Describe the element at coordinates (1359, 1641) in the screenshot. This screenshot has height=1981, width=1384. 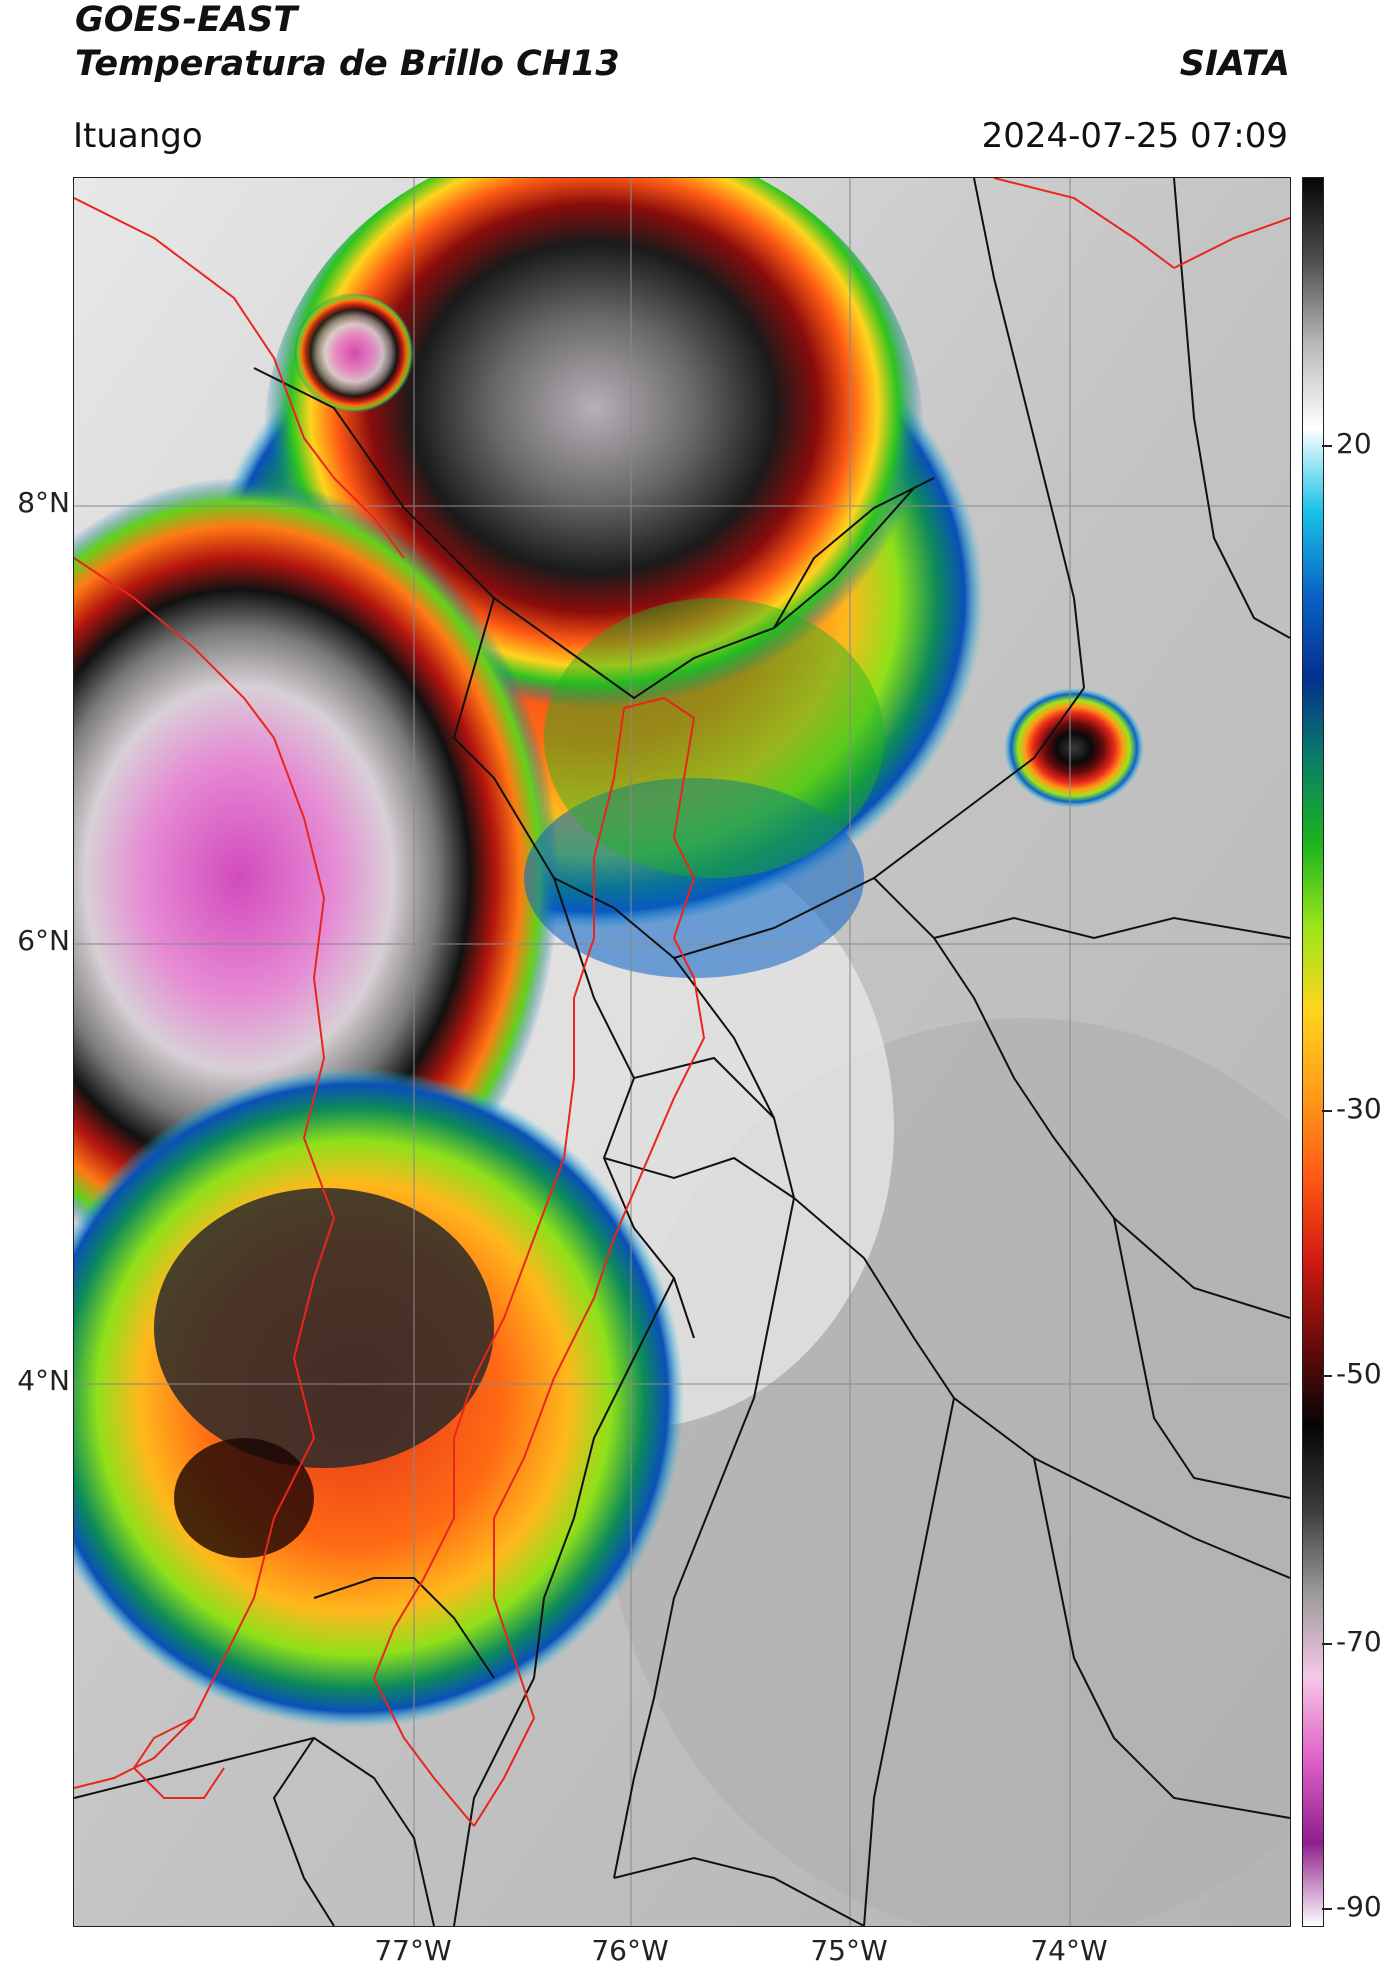
I see `colorbar-label-minus70: -70` at that location.